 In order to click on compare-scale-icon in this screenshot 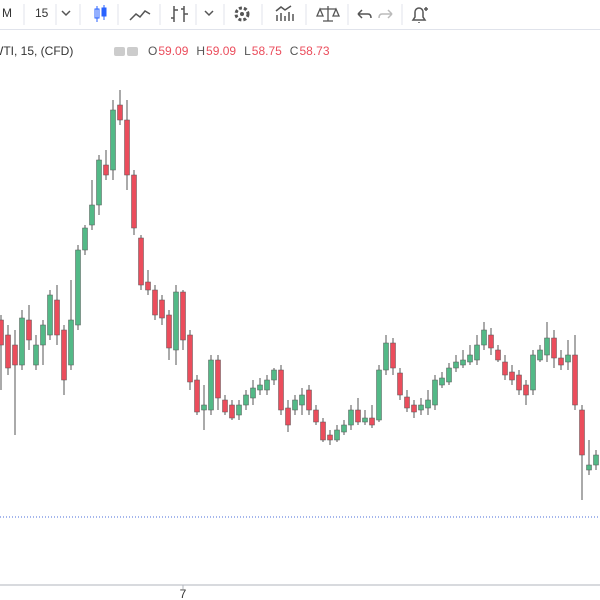, I will do `click(328, 14)`.